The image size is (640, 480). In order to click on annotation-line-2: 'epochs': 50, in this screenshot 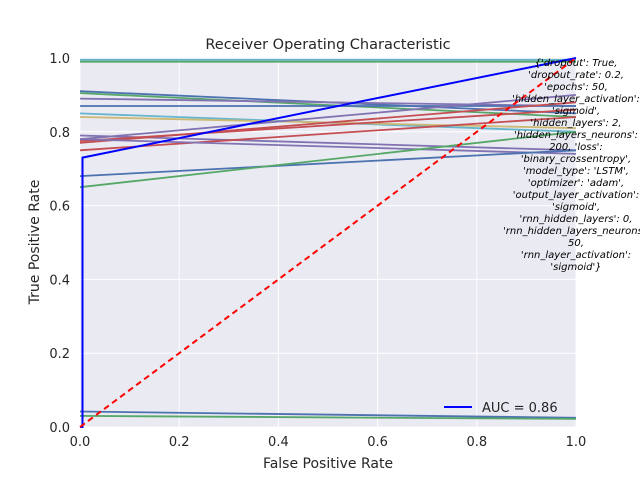, I will do `click(576, 87)`.